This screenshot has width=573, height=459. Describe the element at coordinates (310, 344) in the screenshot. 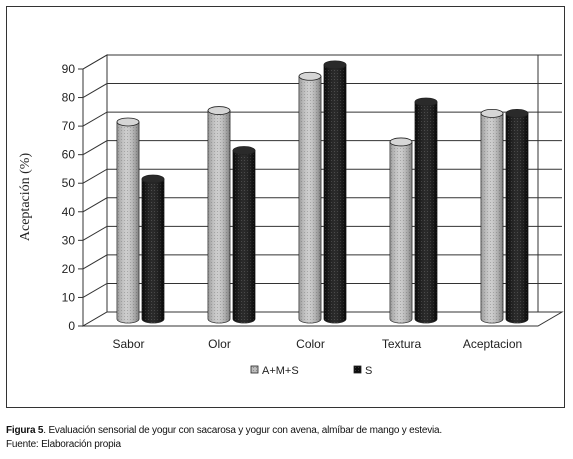

I see `x-tick-label: Color` at that location.